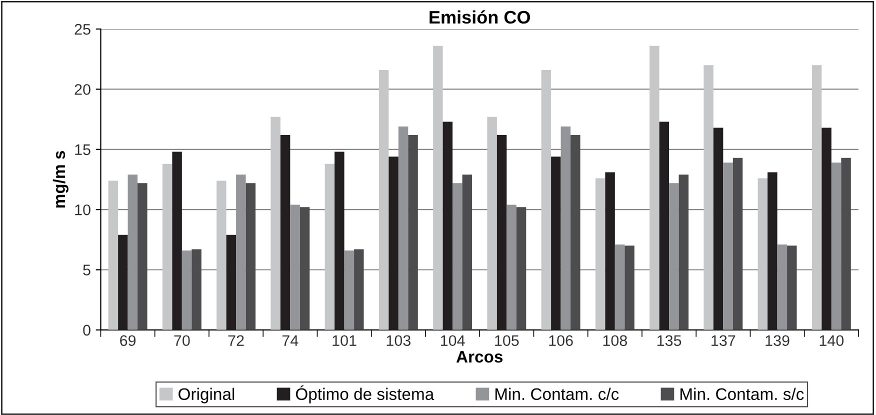  What do you see at coordinates (778, 340) in the screenshot?
I see `x-tick-label: 139` at bounding box center [778, 340].